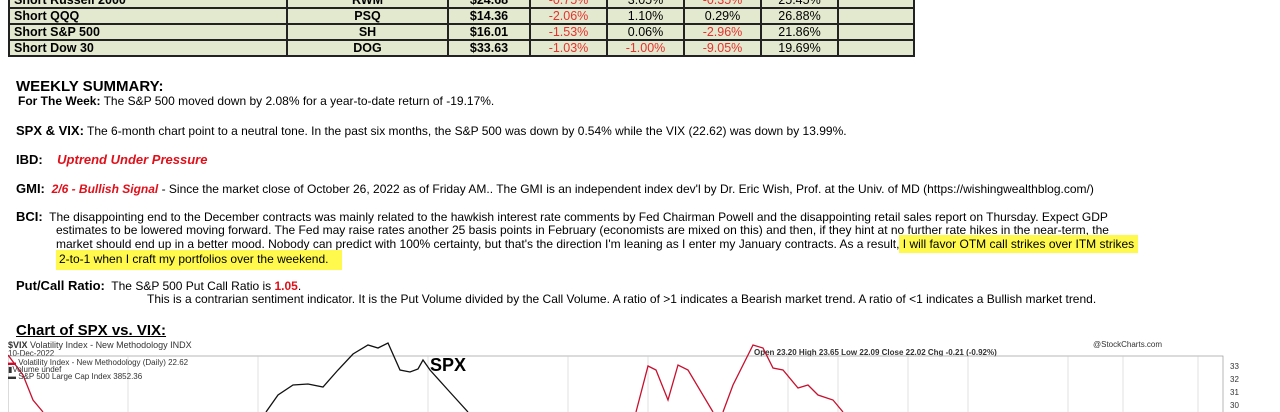 The width and height of the screenshot is (1280, 412). Describe the element at coordinates (367, 48) in the screenshot. I see `cell-ticker: DOG` at that location.